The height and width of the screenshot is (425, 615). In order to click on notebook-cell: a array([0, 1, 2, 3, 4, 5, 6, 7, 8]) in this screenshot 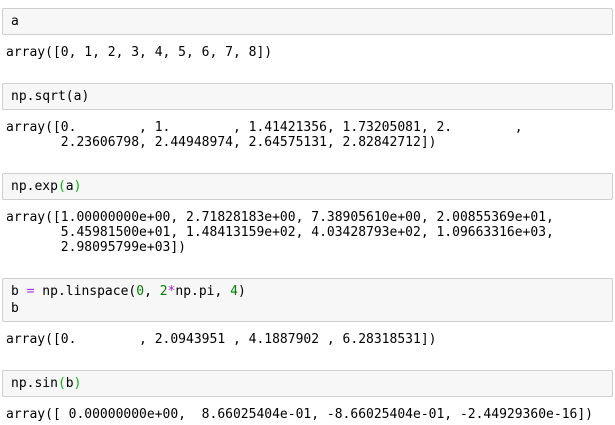, I will do `click(307, 34)`.